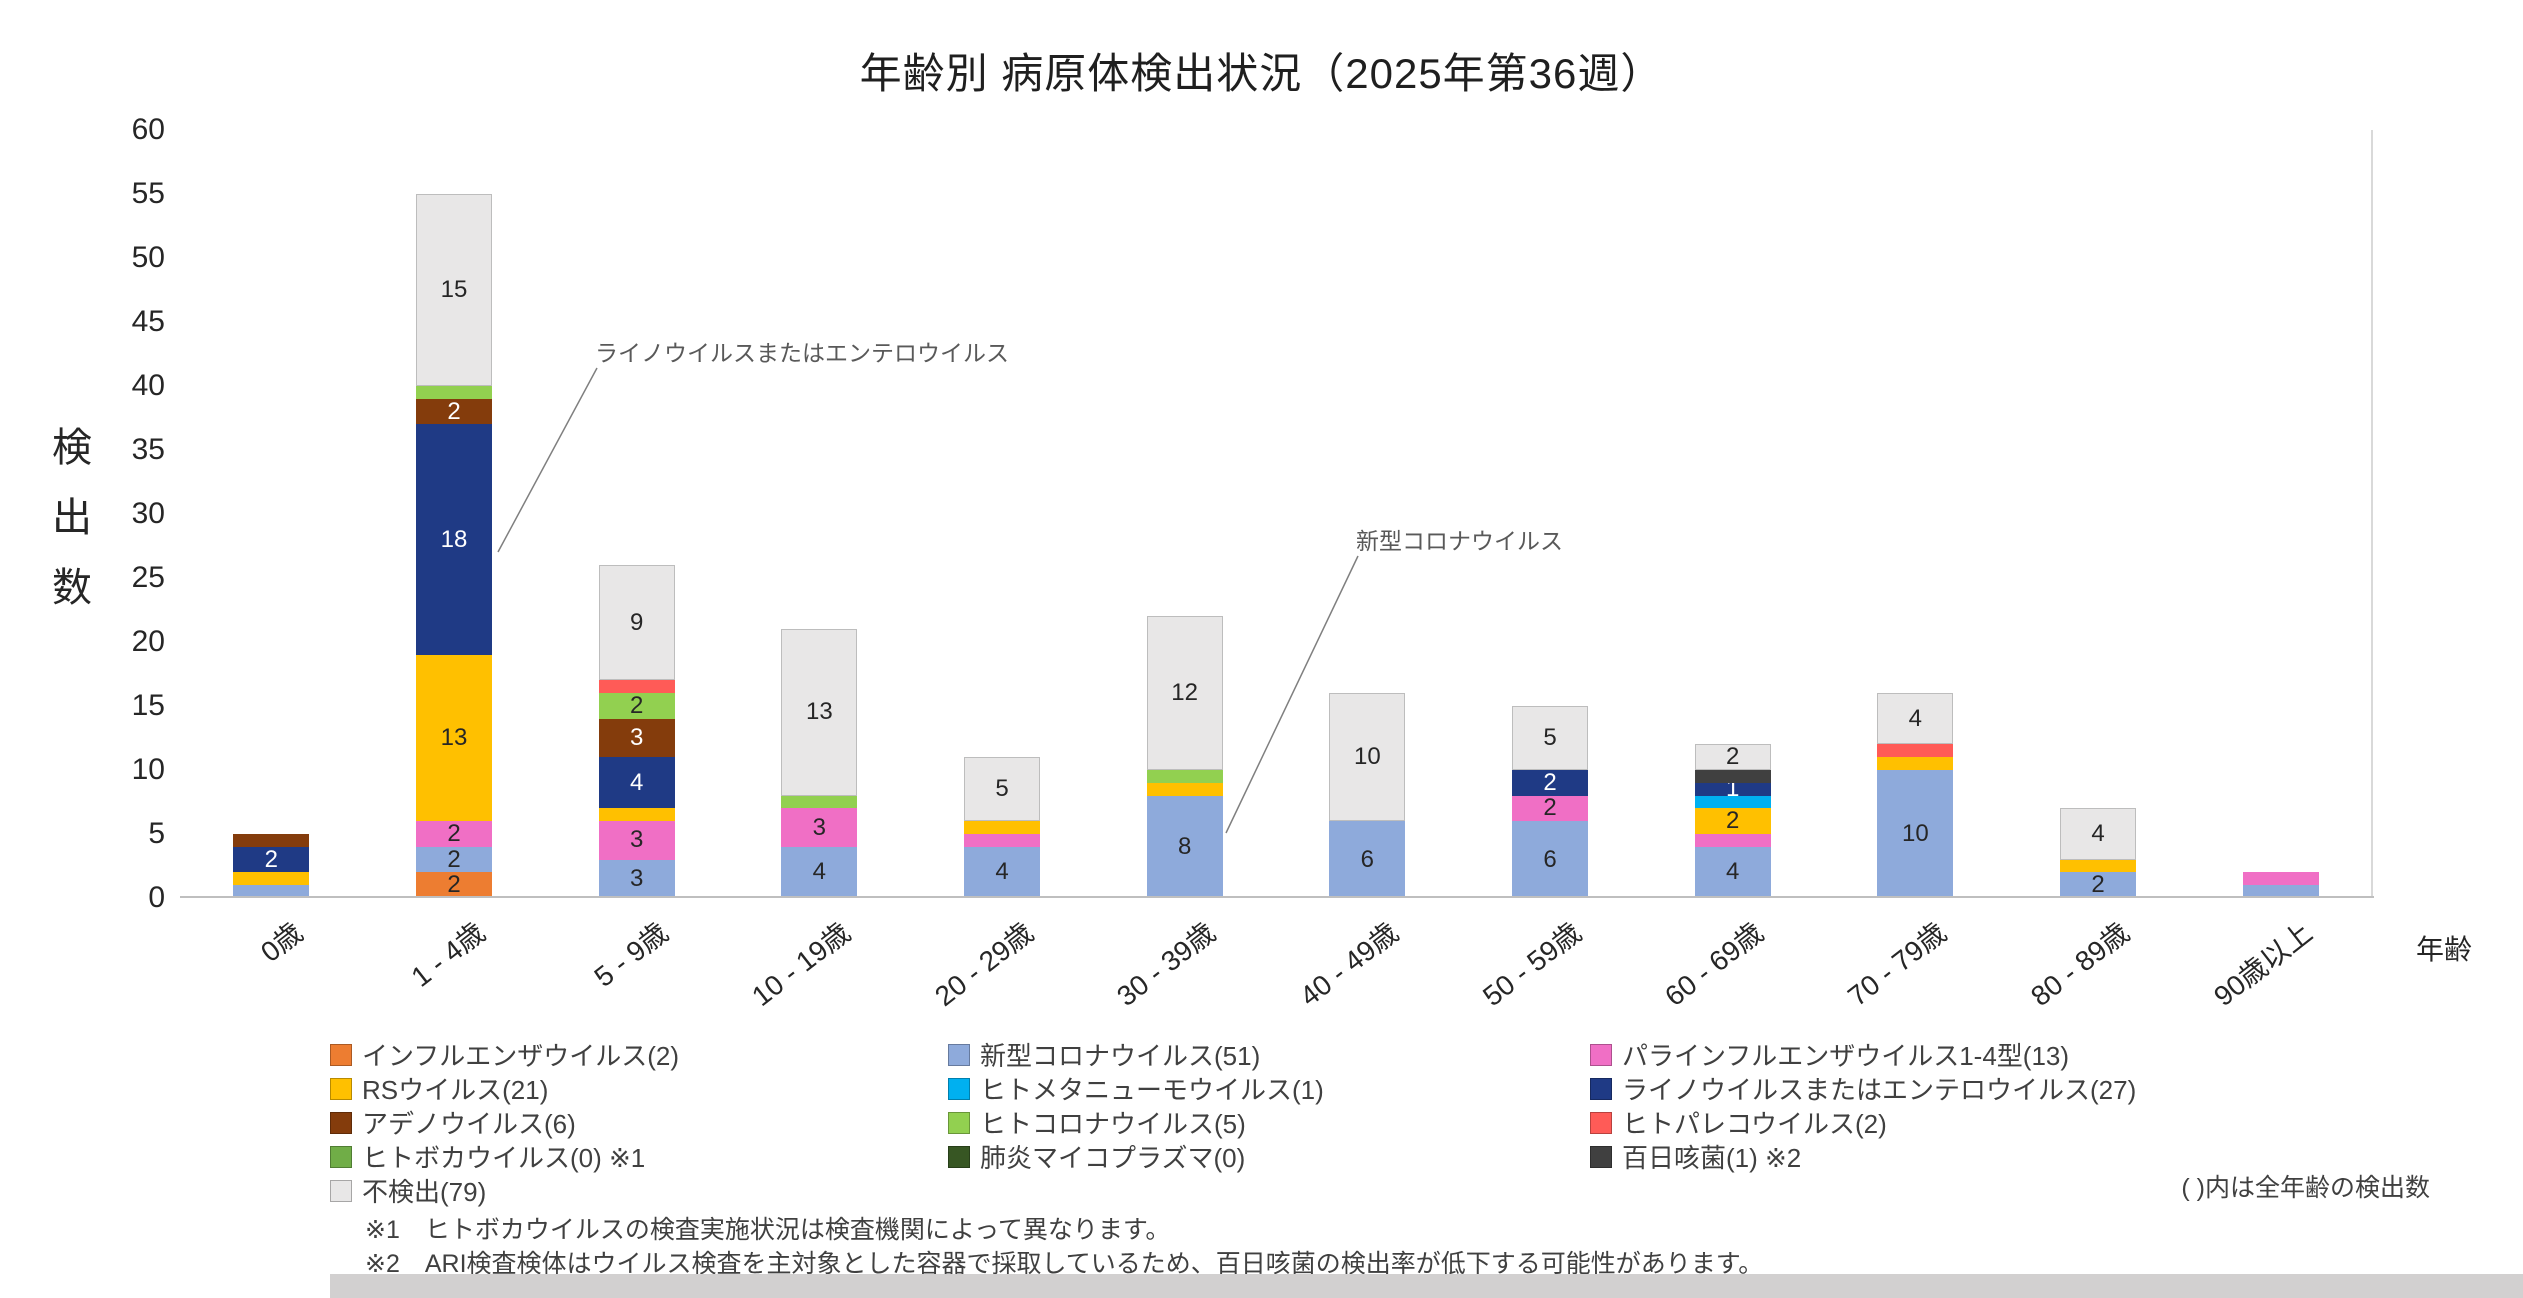 The height and width of the screenshot is (1298, 2523). Describe the element at coordinates (1426, 1286) in the screenshot. I see `window-bottom-edge` at that location.